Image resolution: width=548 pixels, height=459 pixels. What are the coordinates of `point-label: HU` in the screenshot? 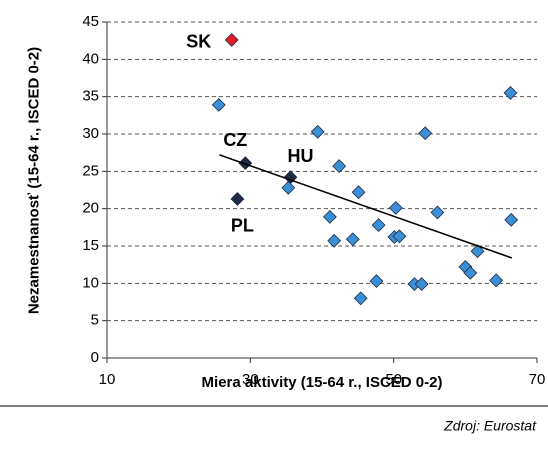 It's located at (300, 156).